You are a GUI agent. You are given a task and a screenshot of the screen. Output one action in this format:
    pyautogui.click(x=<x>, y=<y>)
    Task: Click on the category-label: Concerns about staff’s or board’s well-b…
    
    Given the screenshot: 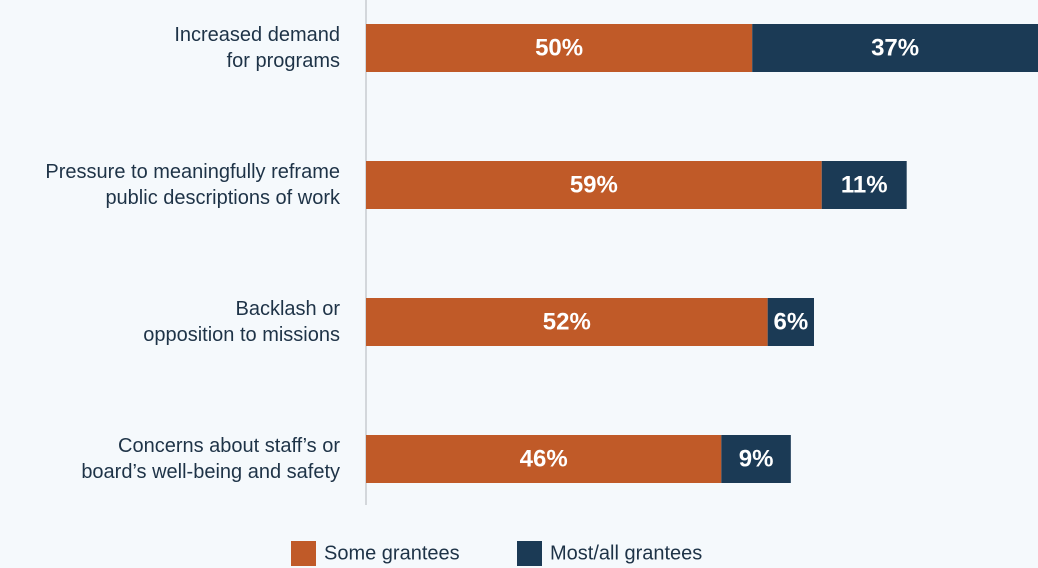 What is the action you would take?
    pyautogui.click(x=210, y=459)
    